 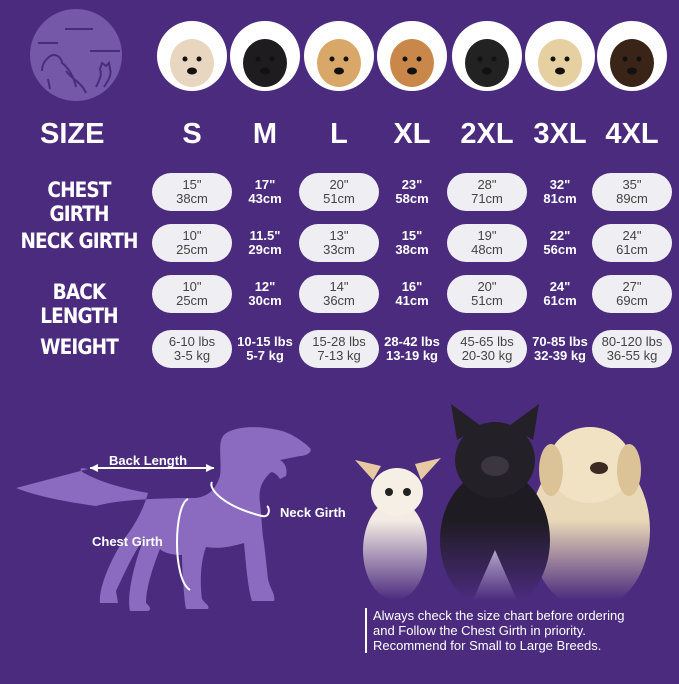 I want to click on cell-line: 19", so click(x=487, y=235).